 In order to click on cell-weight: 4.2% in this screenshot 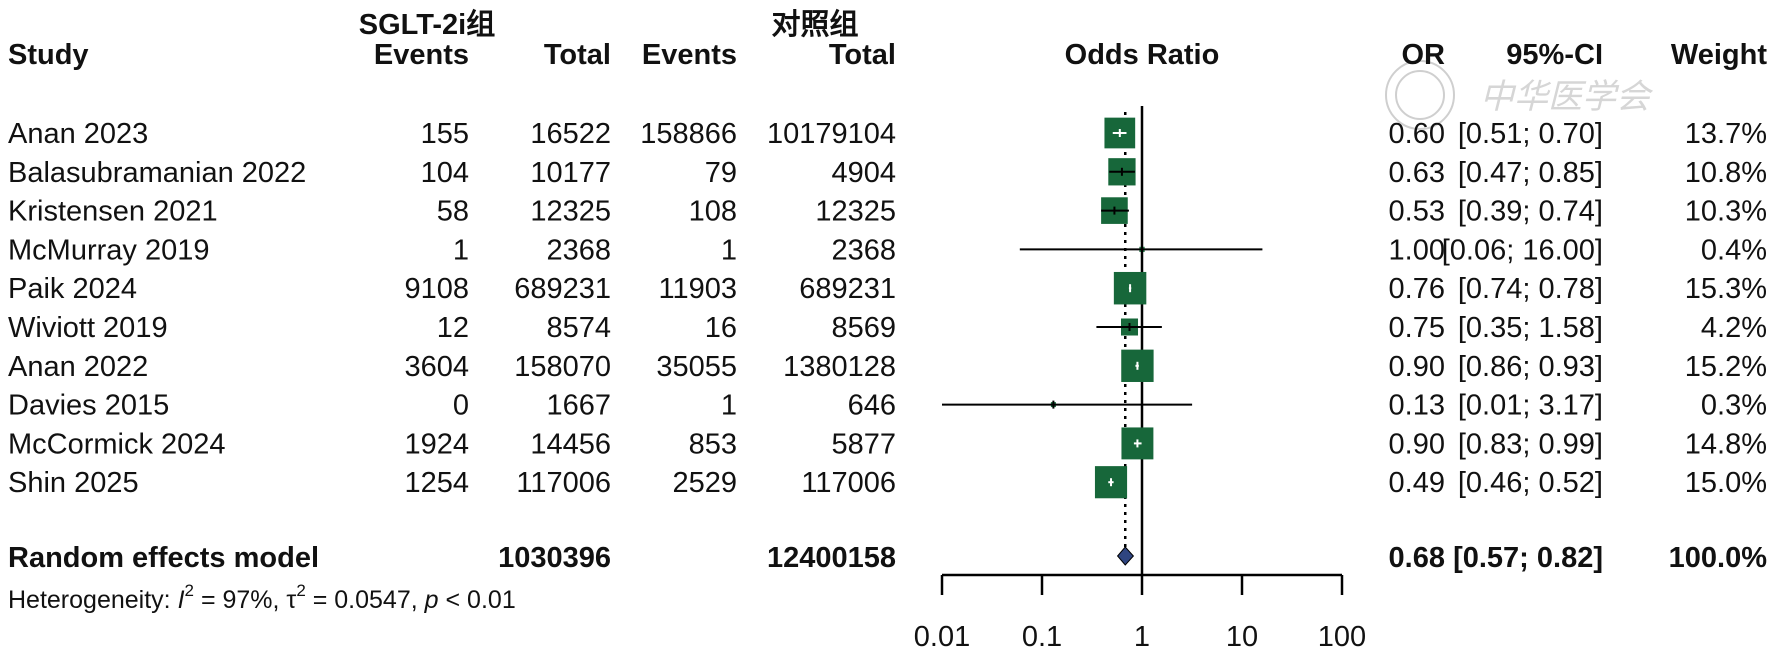, I will do `click(1734, 328)`.